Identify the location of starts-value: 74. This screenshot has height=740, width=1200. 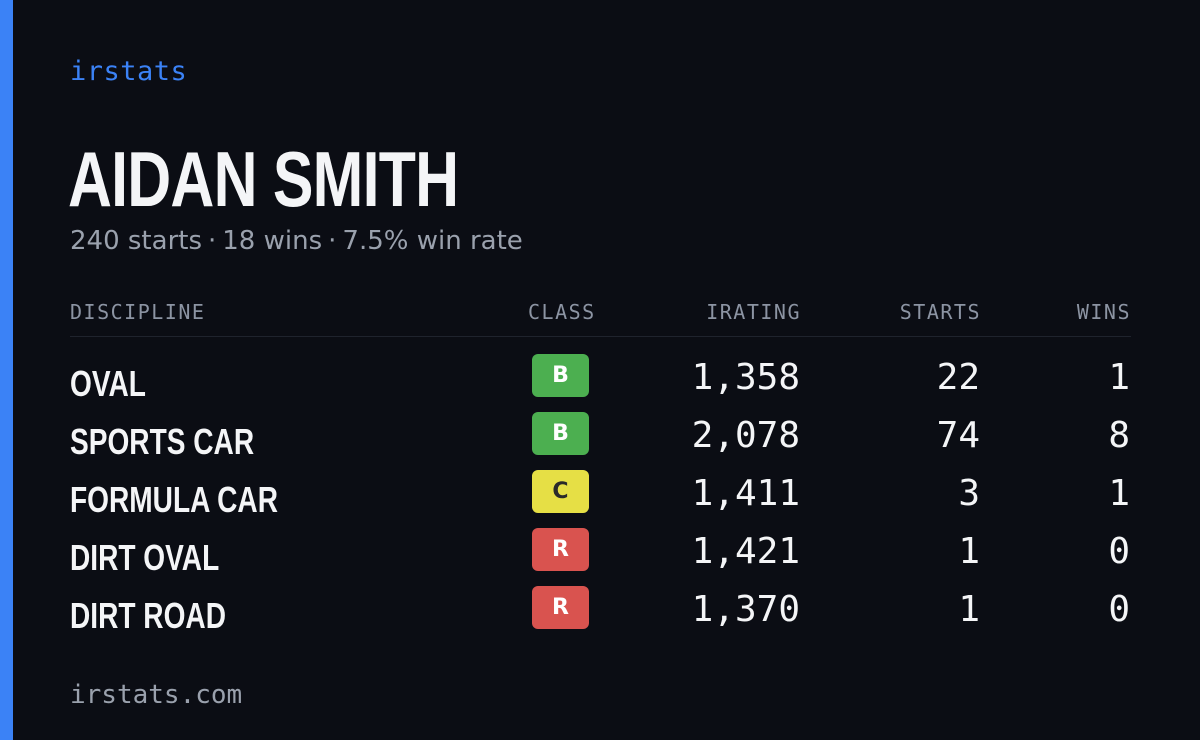
(958, 435).